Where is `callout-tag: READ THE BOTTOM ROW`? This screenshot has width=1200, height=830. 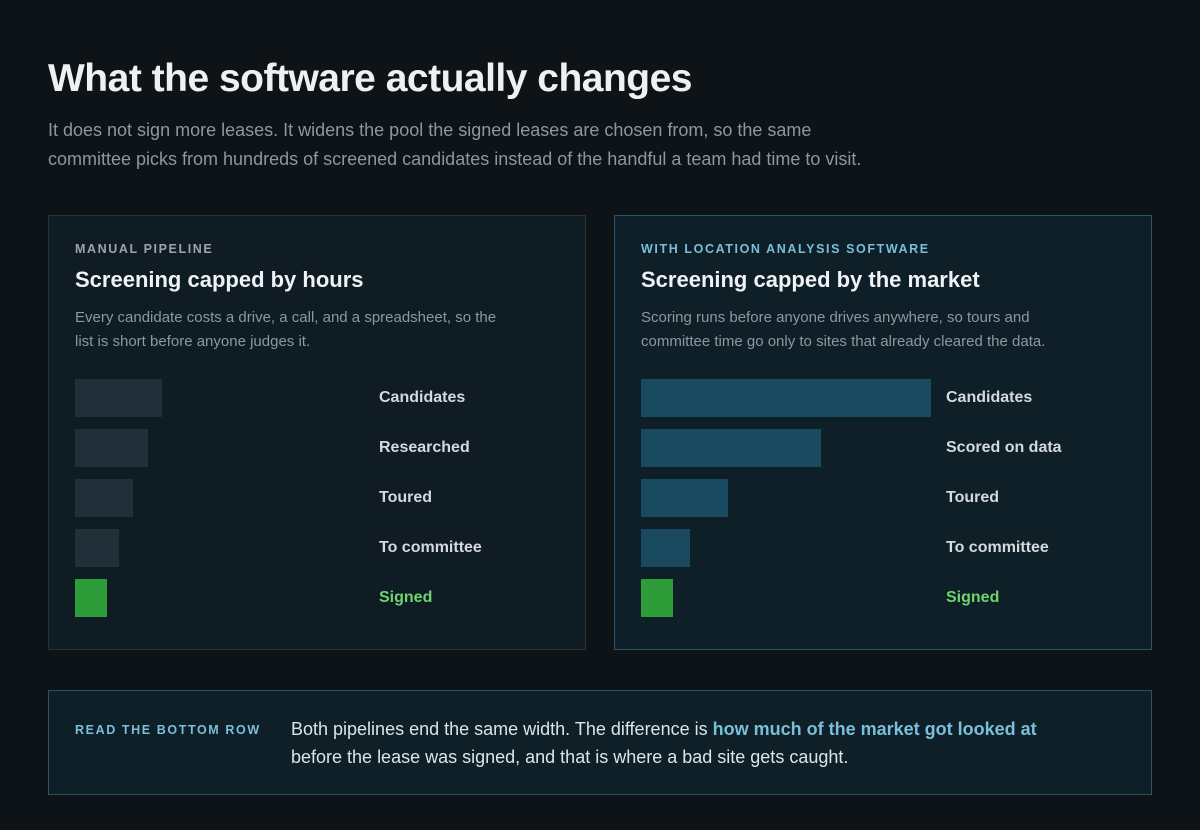
callout-tag: READ THE BOTTOM ROW is located at coordinates (168, 730).